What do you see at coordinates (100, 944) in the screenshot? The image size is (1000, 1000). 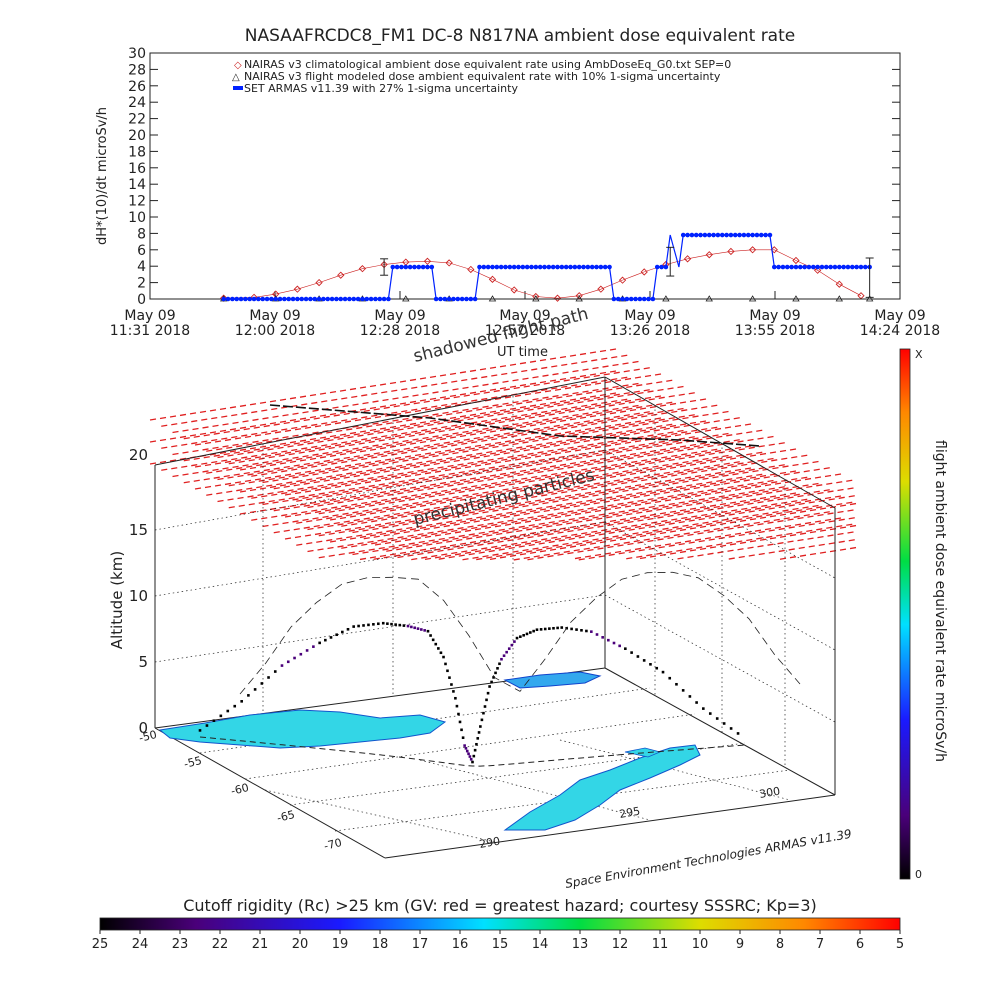 I see `colorbar-tick-label: 25` at bounding box center [100, 944].